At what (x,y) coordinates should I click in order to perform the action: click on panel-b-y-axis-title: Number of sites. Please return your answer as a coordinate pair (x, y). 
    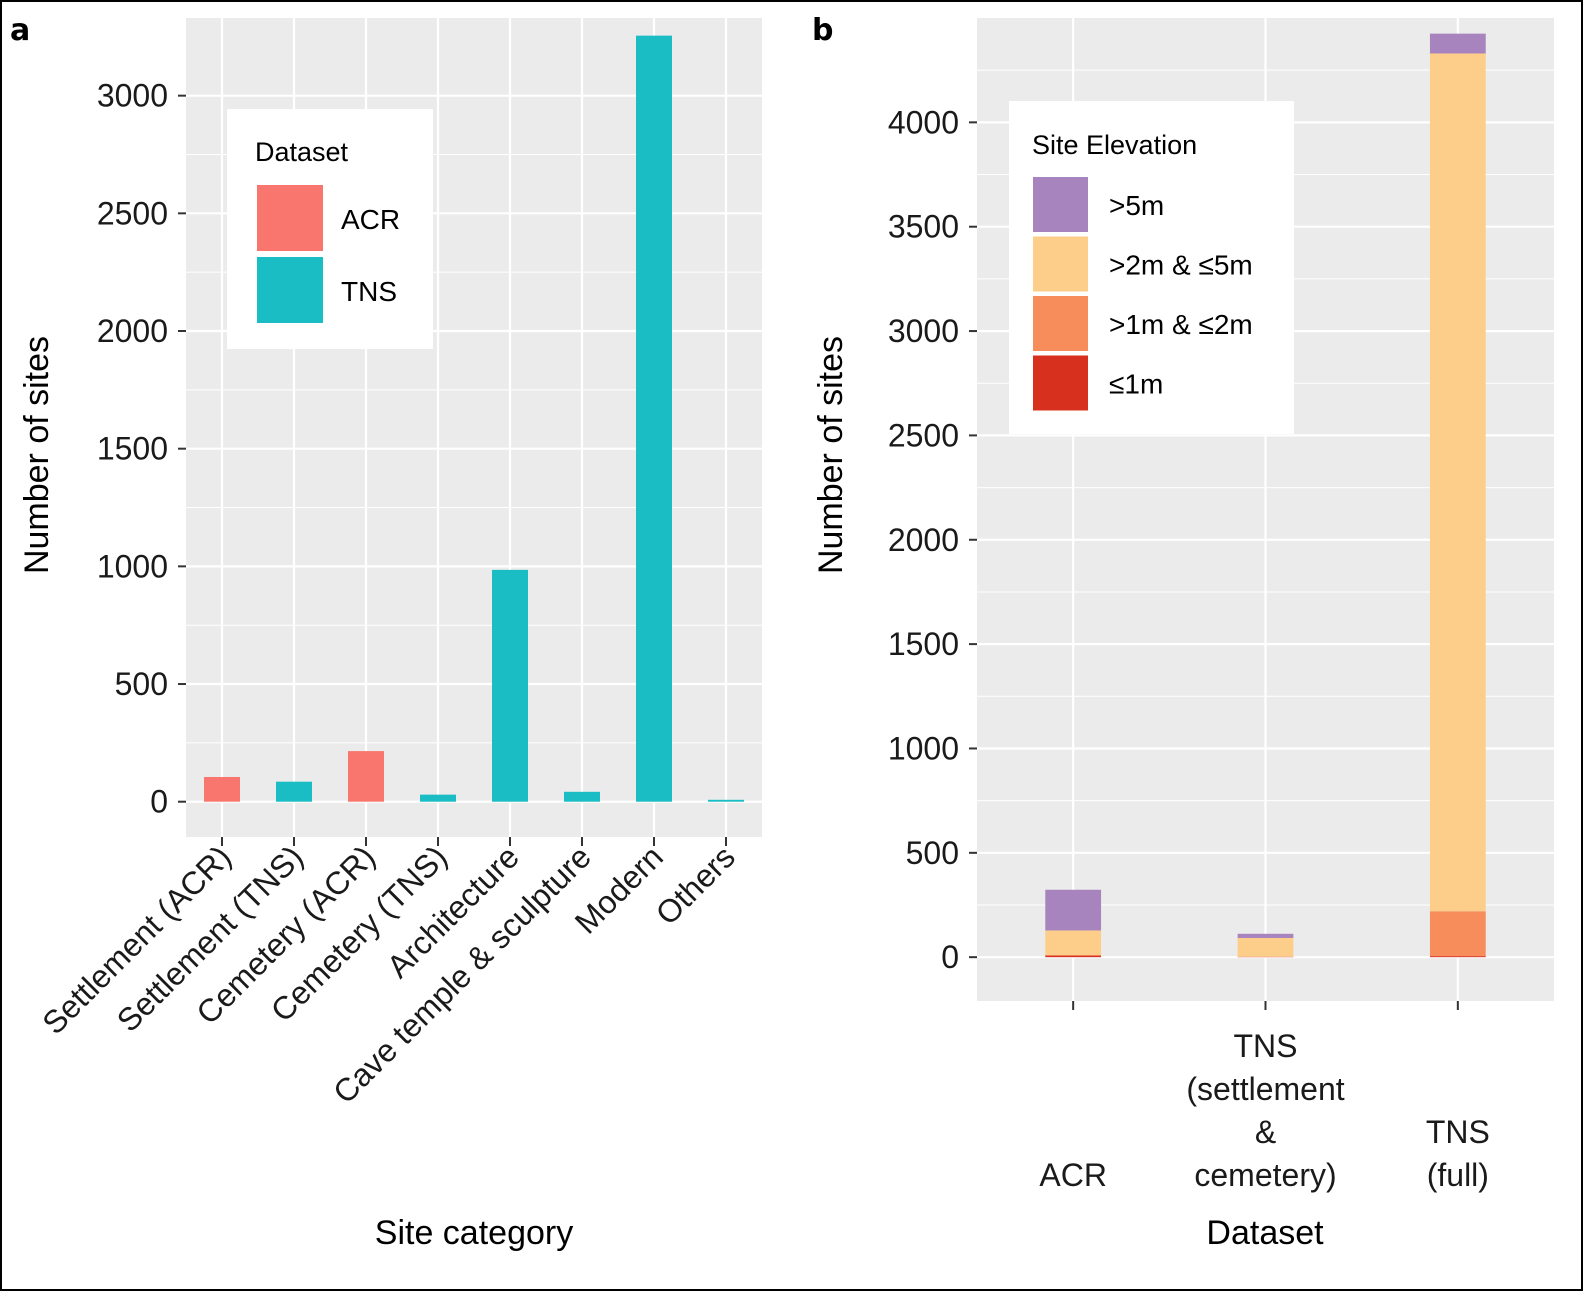
    Looking at the image, I should click on (831, 455).